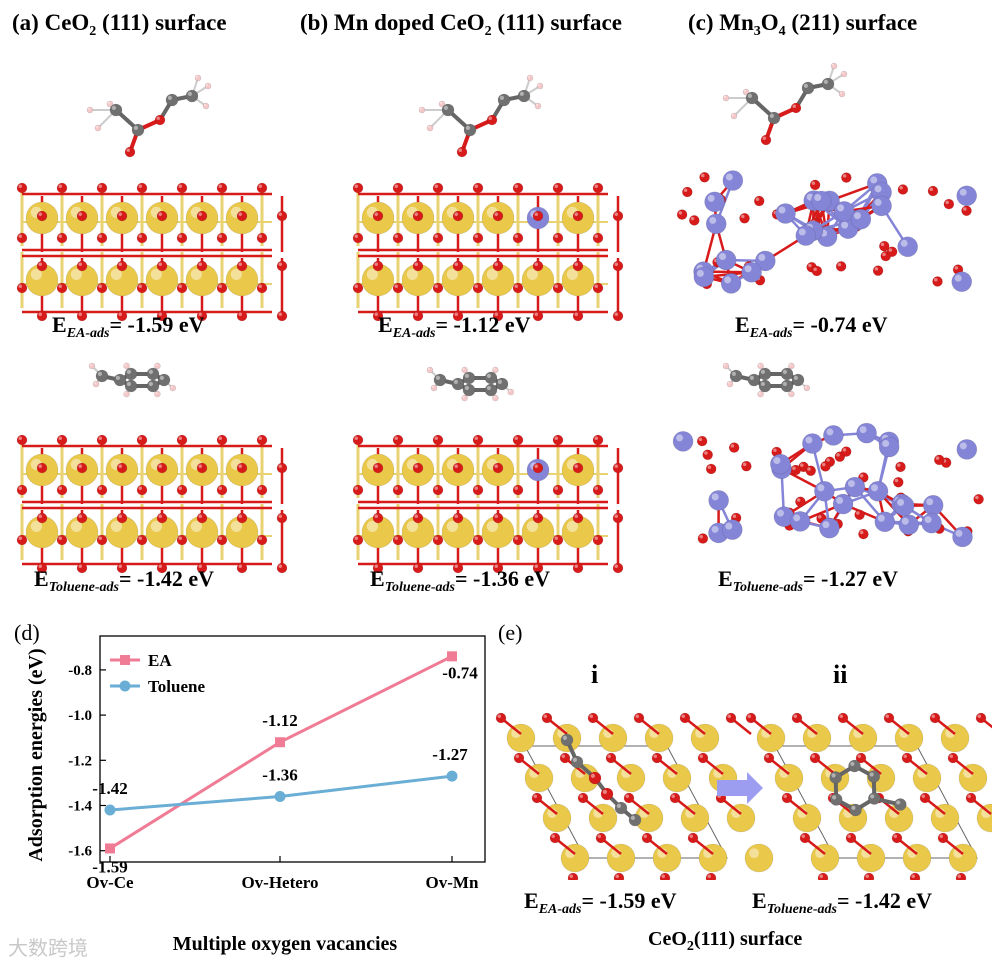 Image resolution: width=992 pixels, height=964 pixels. I want to click on panel-d-label: (d), so click(27, 632).